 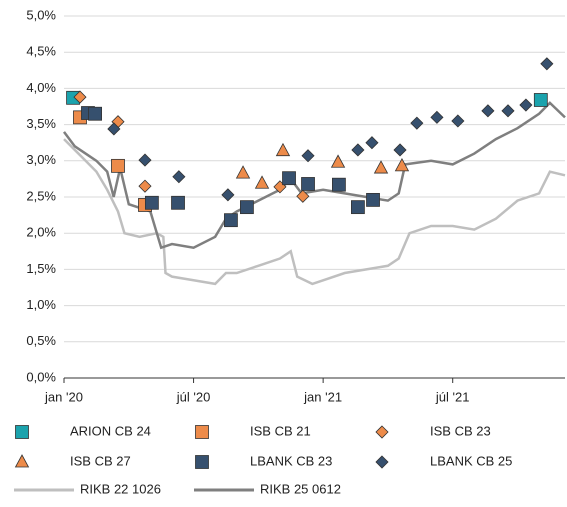 I want to click on y-tick-label: 1,5%, so click(x=41, y=268).